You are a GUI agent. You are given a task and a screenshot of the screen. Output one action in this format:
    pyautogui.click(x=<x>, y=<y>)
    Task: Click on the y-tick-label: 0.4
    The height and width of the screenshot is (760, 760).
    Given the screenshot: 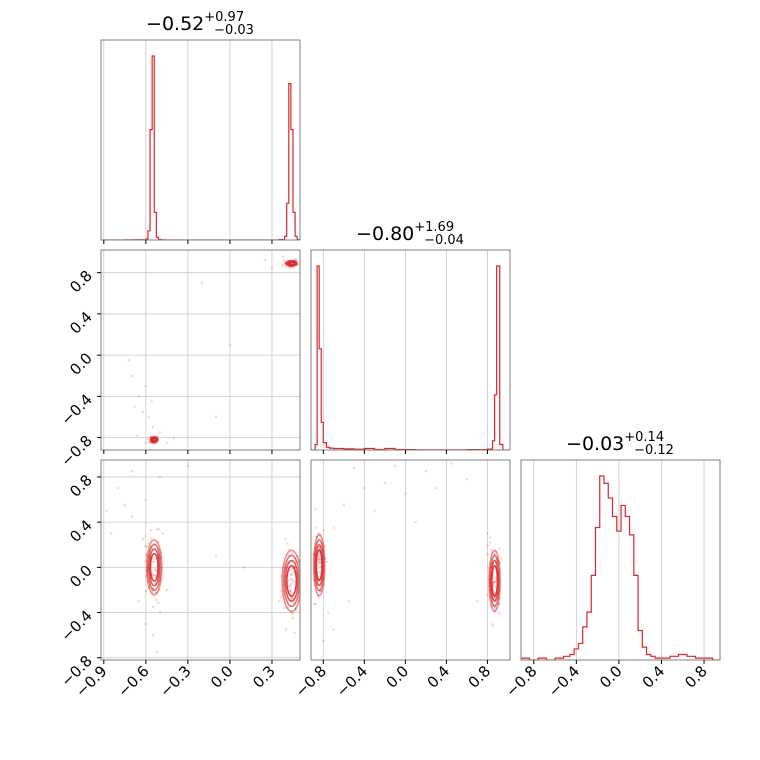 What is the action you would take?
    pyautogui.click(x=81, y=323)
    